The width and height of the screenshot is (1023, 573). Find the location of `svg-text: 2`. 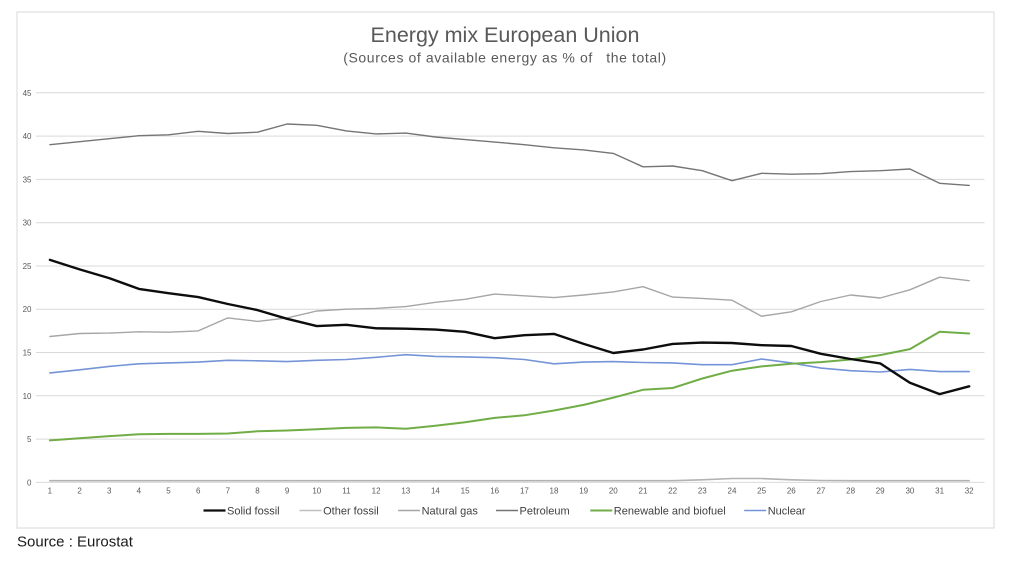

svg-text: 2 is located at coordinates (79, 491).